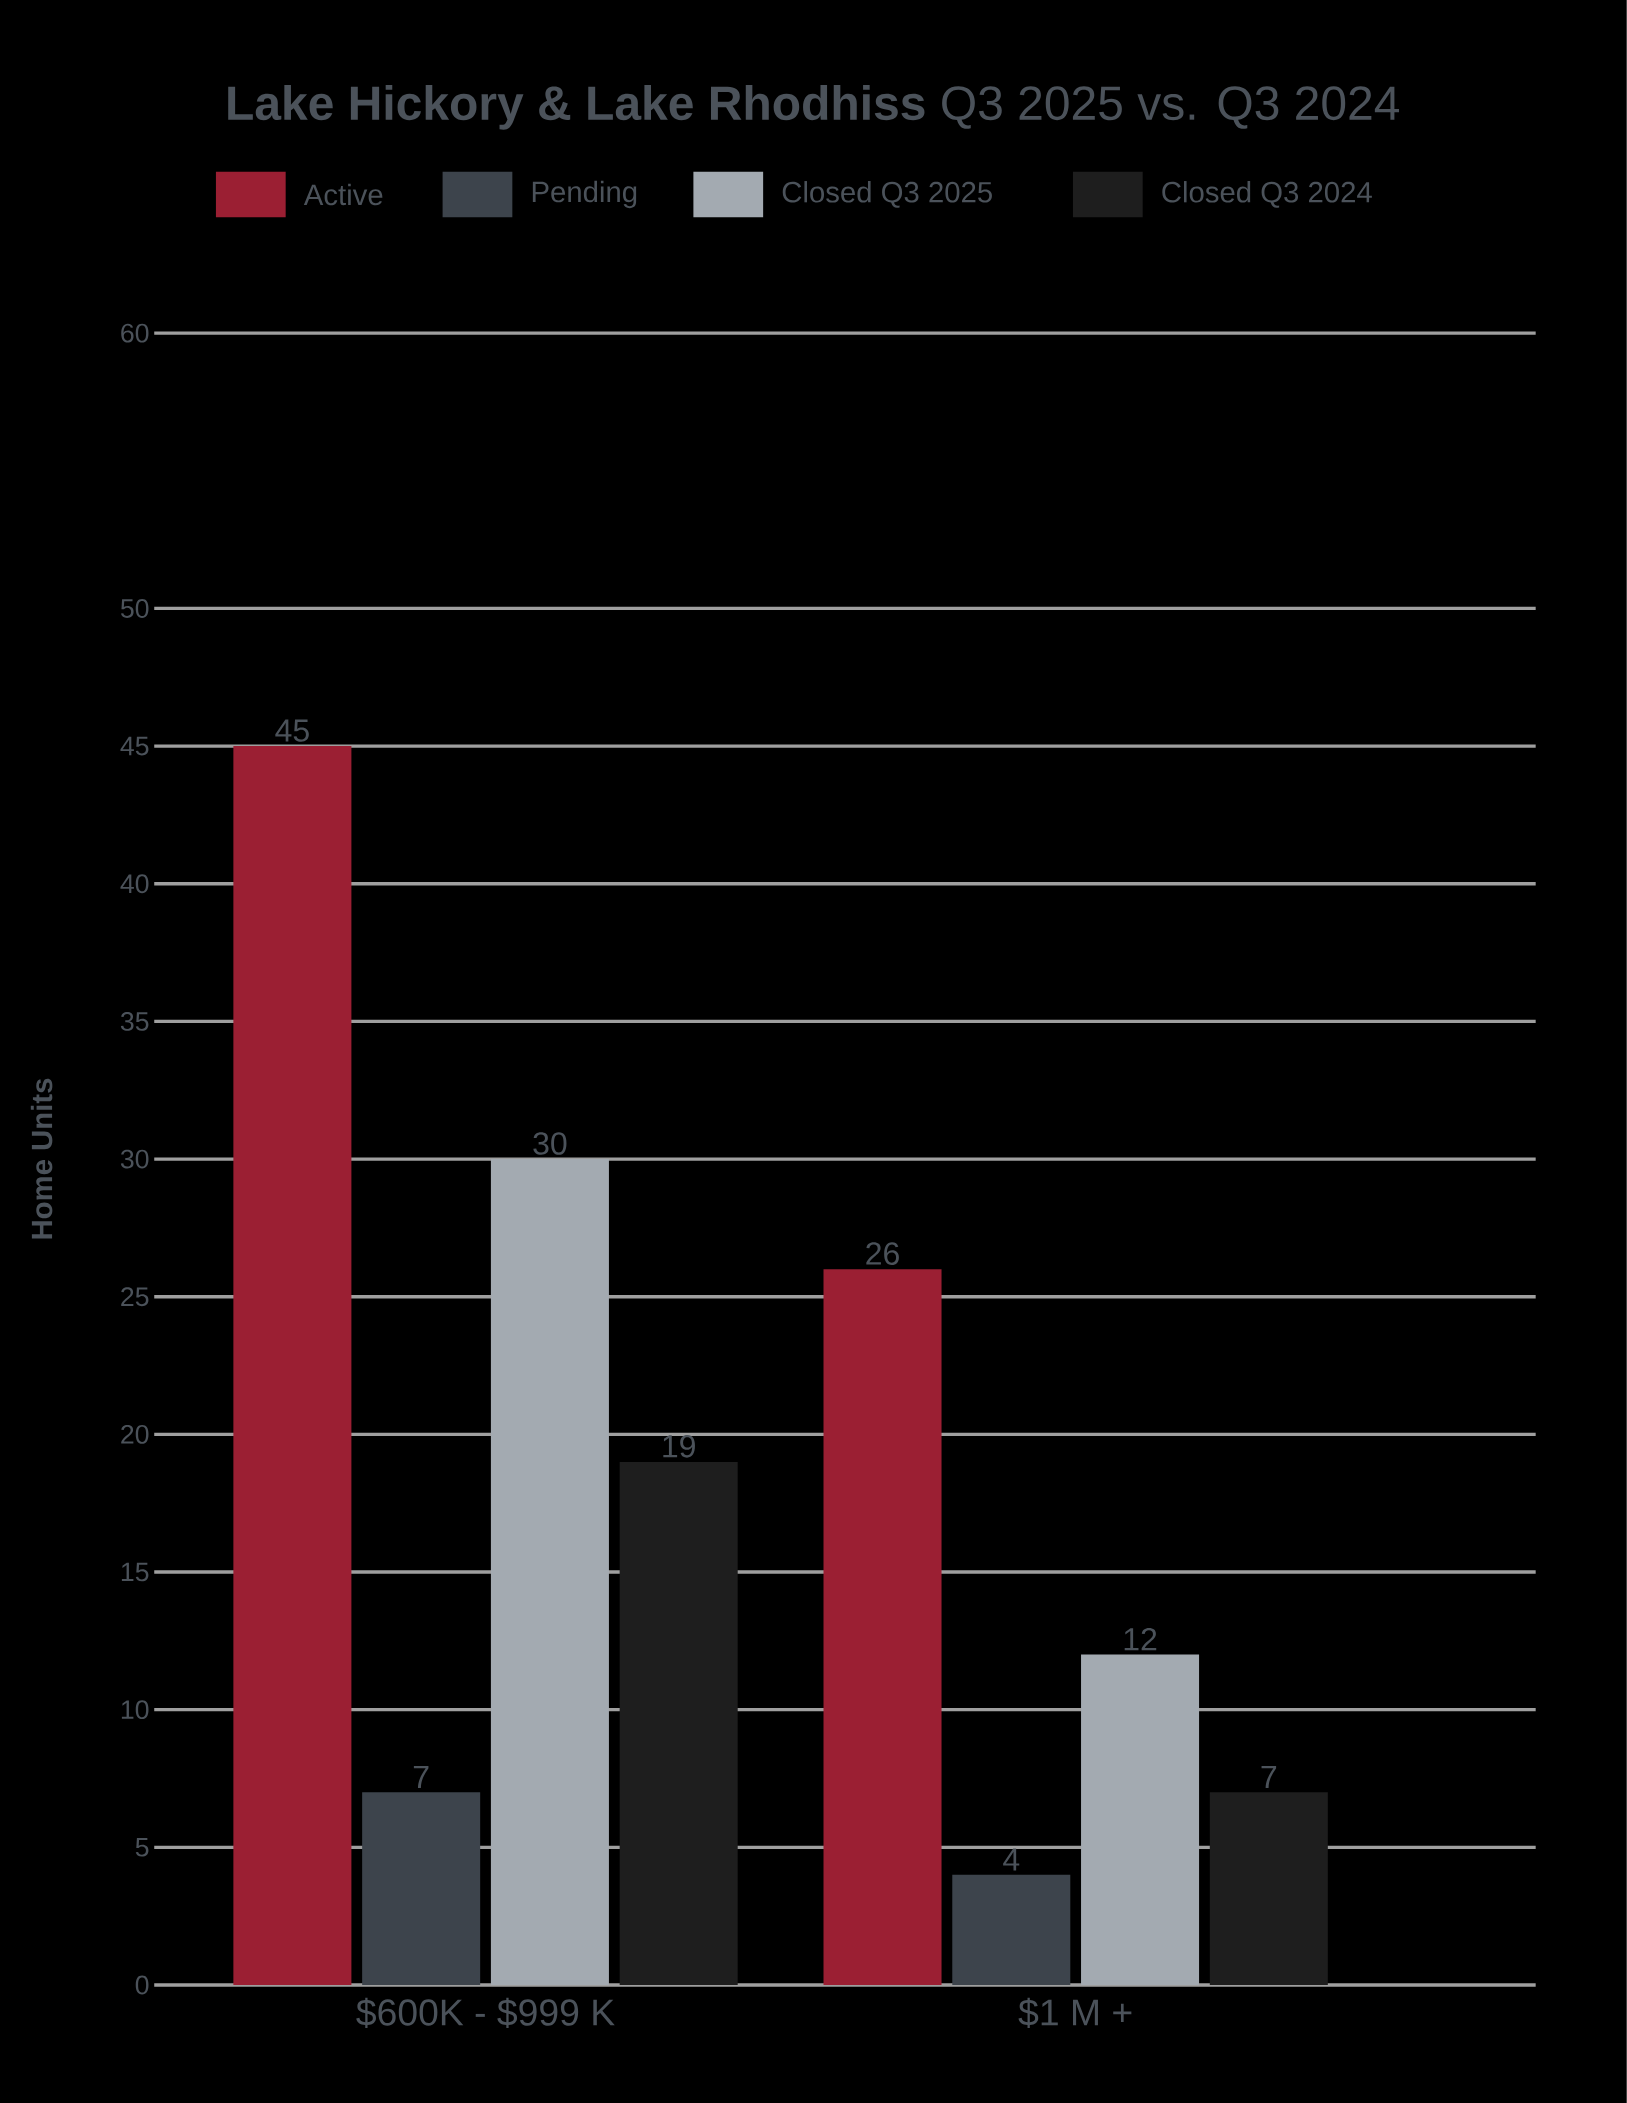  I want to click on legend-label: Active, so click(343, 194).